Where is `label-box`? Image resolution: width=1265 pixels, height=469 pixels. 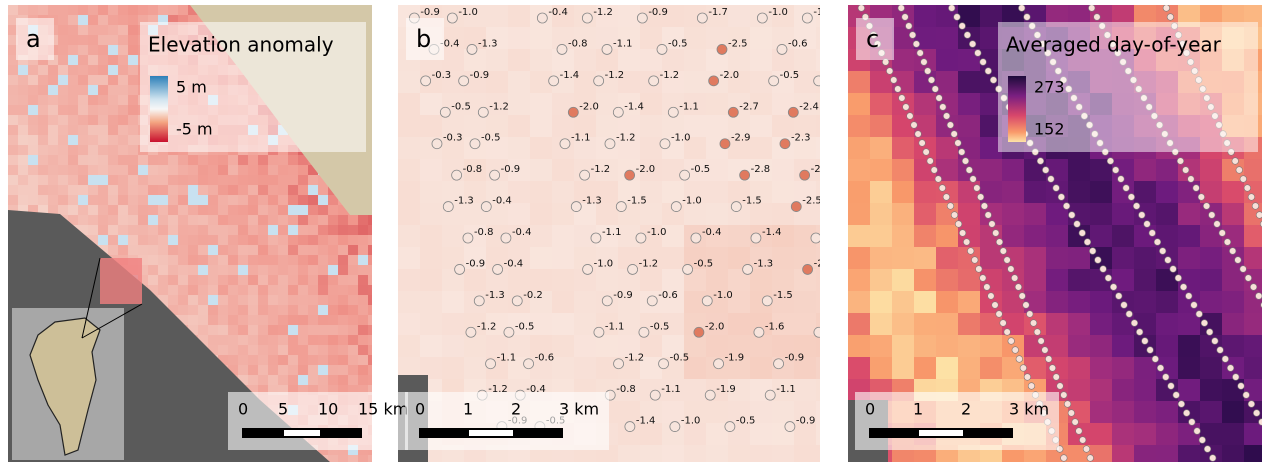
label-box is located at coordinates (425, 39).